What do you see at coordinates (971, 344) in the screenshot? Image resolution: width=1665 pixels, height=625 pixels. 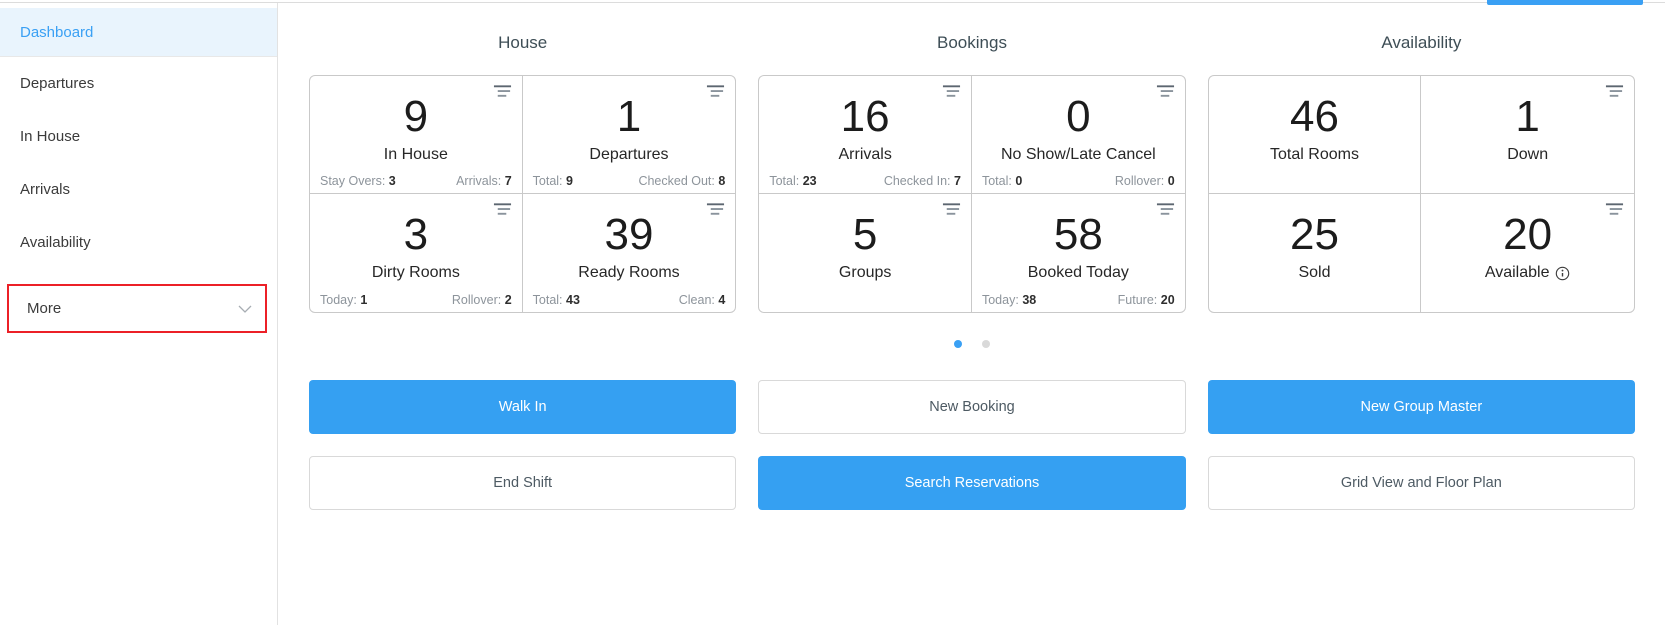 I see `carousel-dots` at bounding box center [971, 344].